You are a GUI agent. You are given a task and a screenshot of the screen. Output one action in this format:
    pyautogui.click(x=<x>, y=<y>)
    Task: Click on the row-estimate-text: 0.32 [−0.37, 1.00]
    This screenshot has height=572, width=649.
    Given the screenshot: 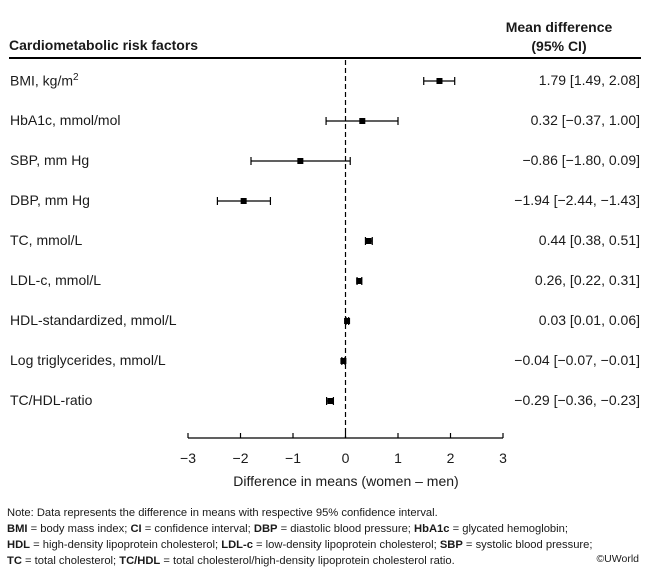 What is the action you would take?
    pyautogui.click(x=585, y=120)
    